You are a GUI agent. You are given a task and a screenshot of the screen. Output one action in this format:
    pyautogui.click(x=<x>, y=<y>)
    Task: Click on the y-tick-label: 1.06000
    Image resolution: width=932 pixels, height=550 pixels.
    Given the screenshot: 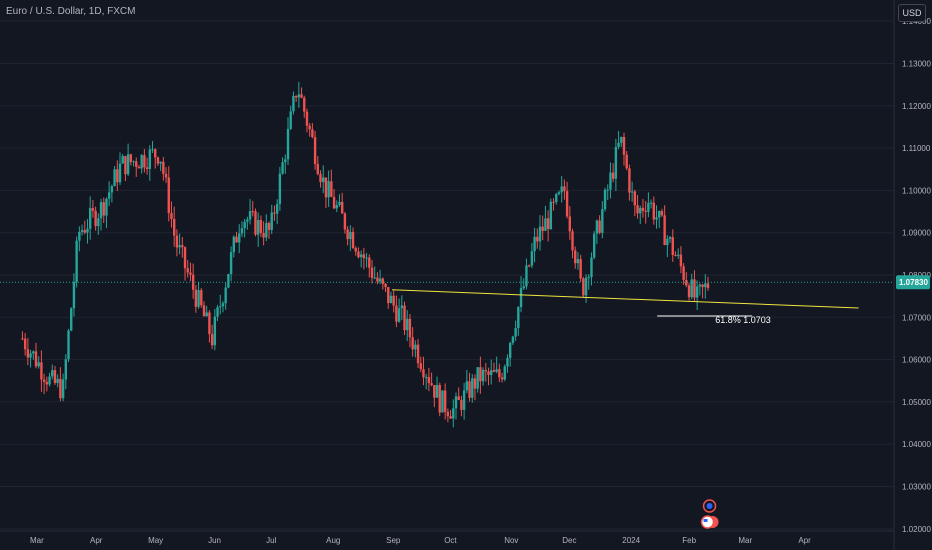 What is the action you would take?
    pyautogui.click(x=916, y=360)
    